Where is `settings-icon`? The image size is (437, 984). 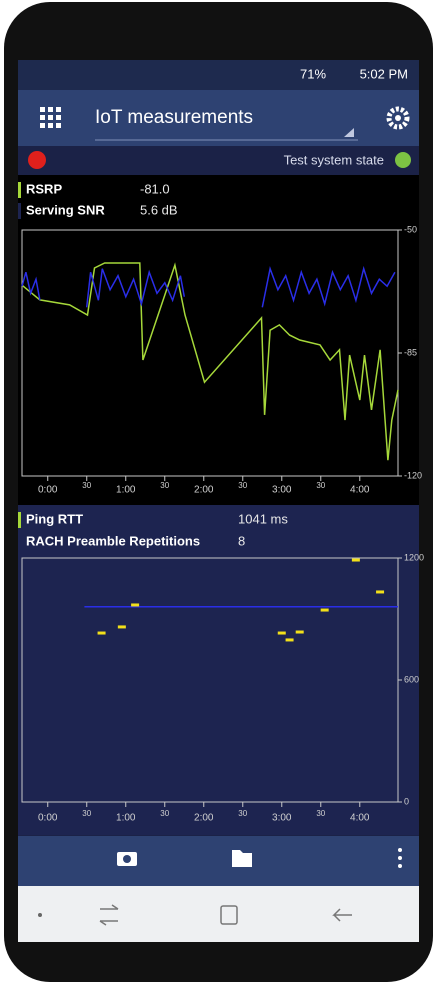
settings-icon is located at coordinates (398, 118).